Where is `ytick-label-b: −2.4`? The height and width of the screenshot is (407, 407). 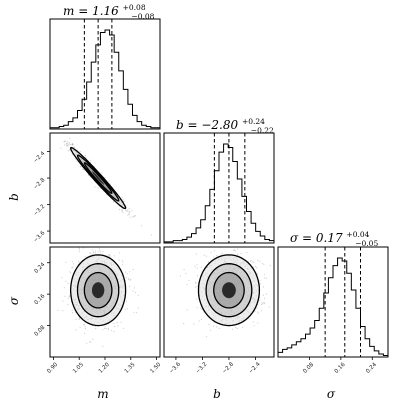
ytick-label-b: −2.4 is located at coordinates (40, 157).